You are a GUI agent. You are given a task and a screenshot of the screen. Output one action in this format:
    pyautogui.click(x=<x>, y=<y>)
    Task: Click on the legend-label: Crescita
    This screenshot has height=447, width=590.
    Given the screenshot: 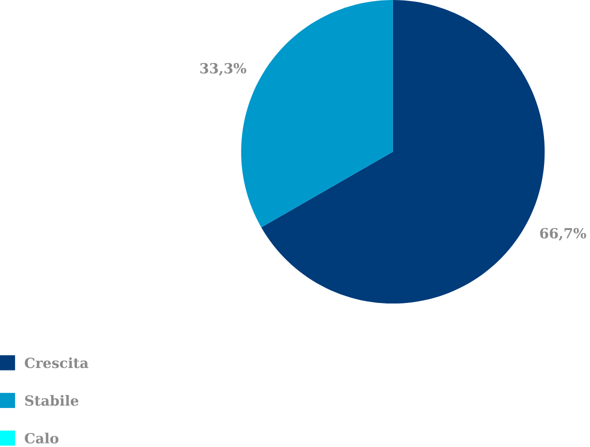 What is the action you would take?
    pyautogui.click(x=56, y=362)
    